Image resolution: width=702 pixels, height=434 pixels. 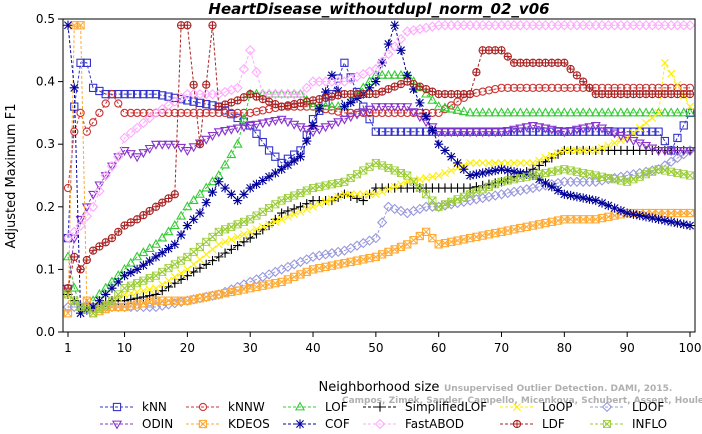 What do you see at coordinates (117, 407) in the screenshot?
I see `legend-marker` at bounding box center [117, 407].